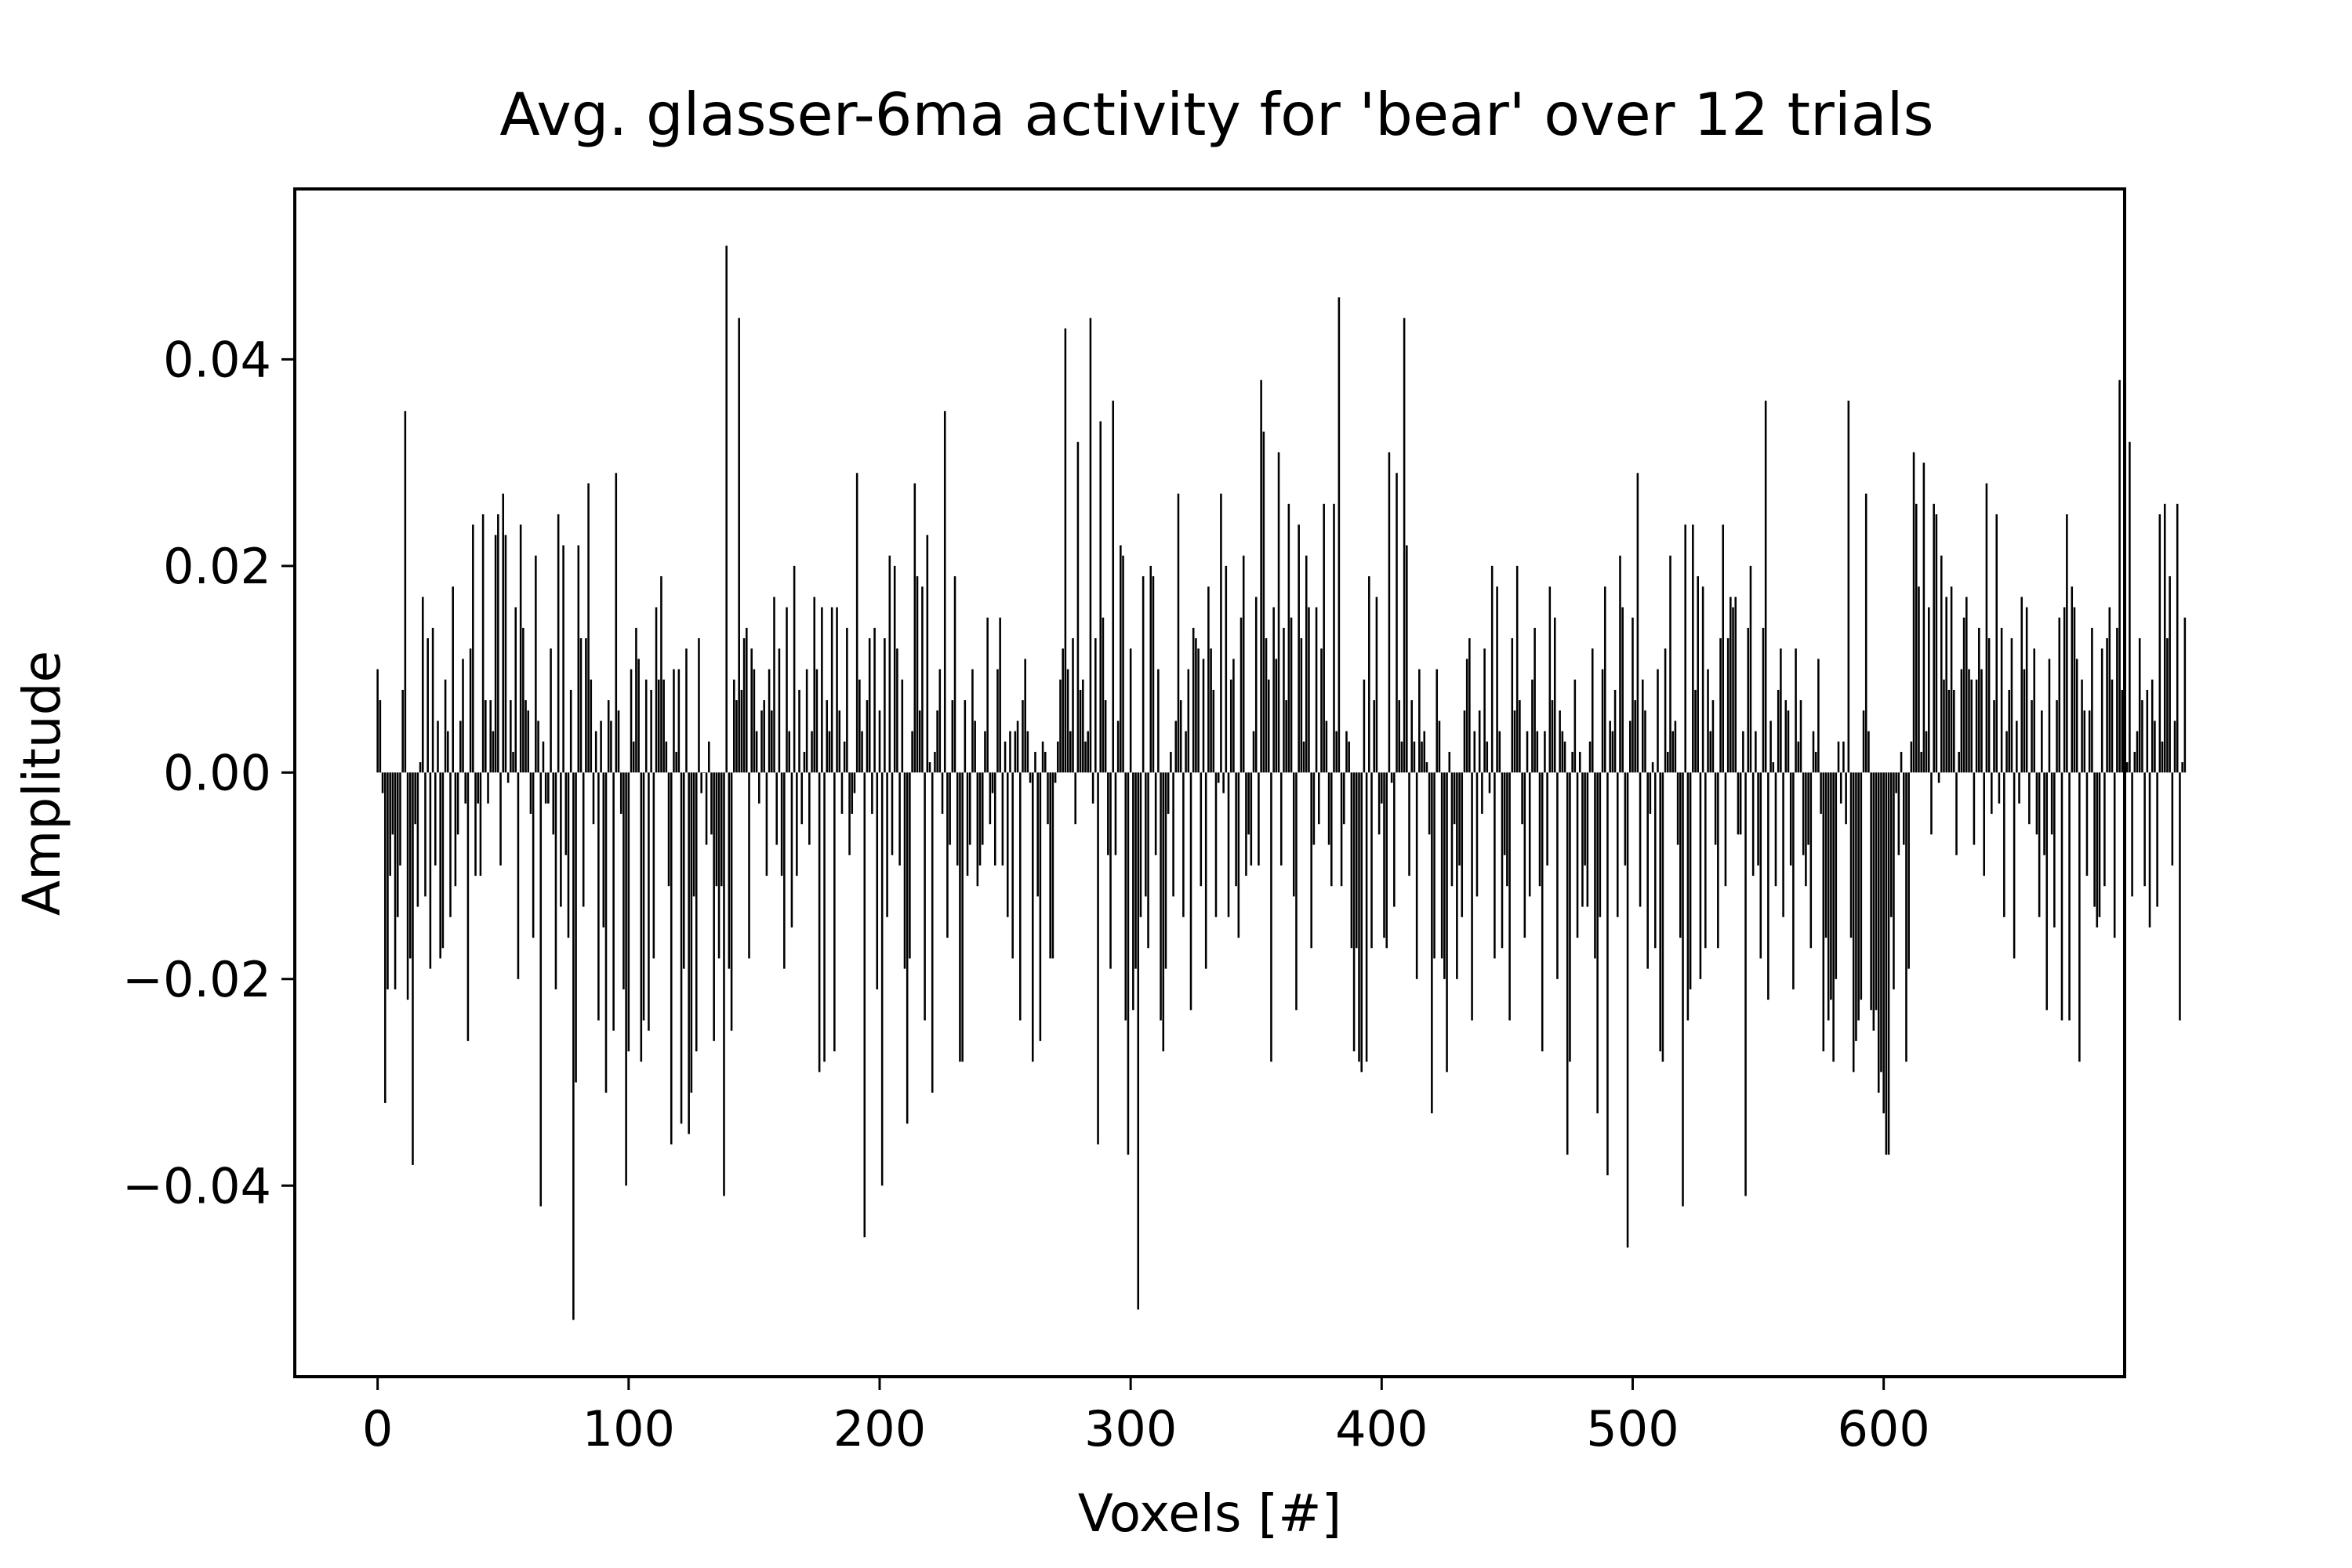  I want to click on x-tick-label: 200, so click(879, 1428).